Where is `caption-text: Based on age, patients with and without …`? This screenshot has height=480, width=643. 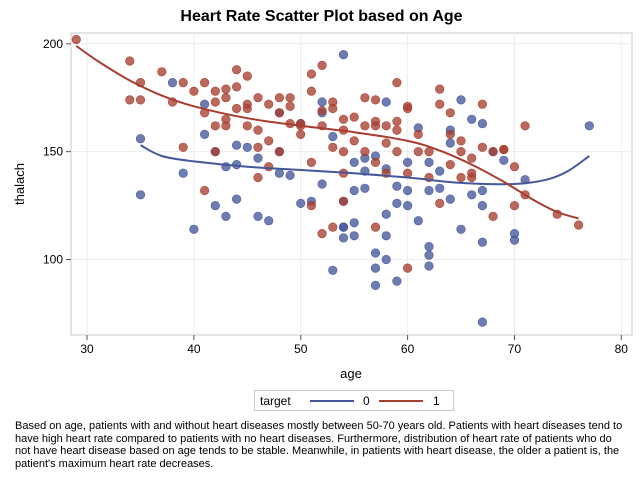
caption-text: Based on age, patients with and without … is located at coordinates (319, 445).